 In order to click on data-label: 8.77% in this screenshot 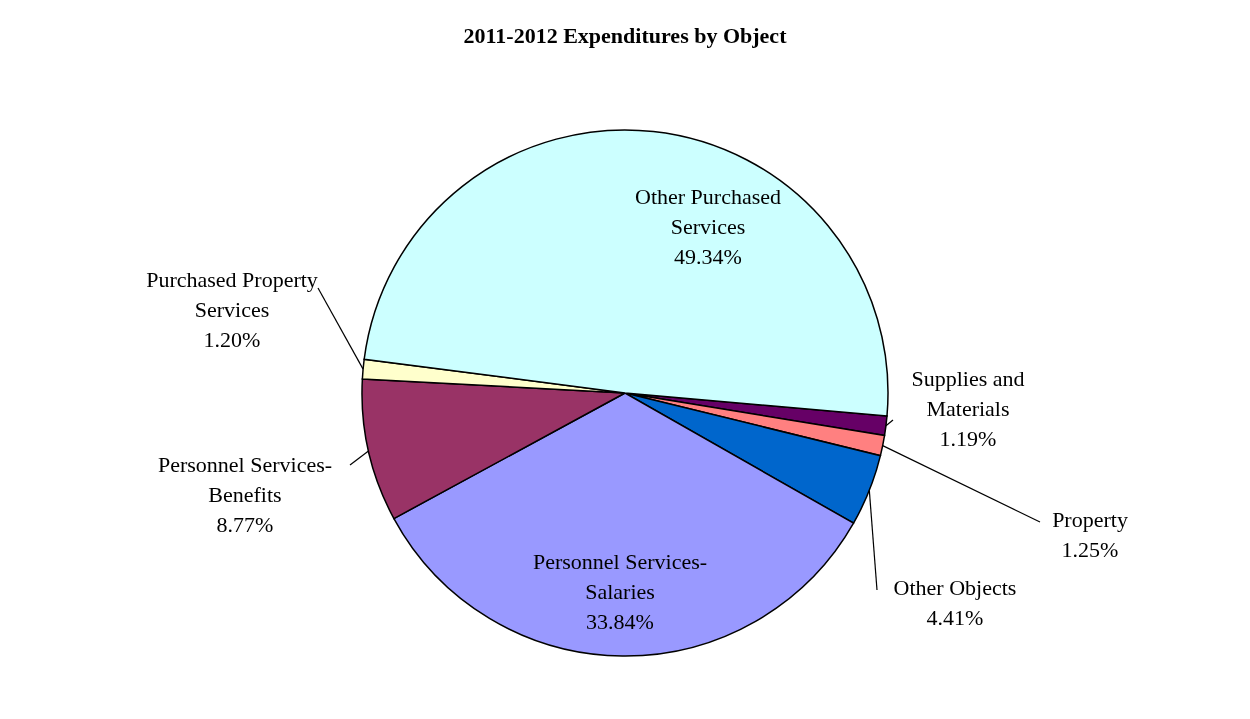, I will do `click(245, 524)`.